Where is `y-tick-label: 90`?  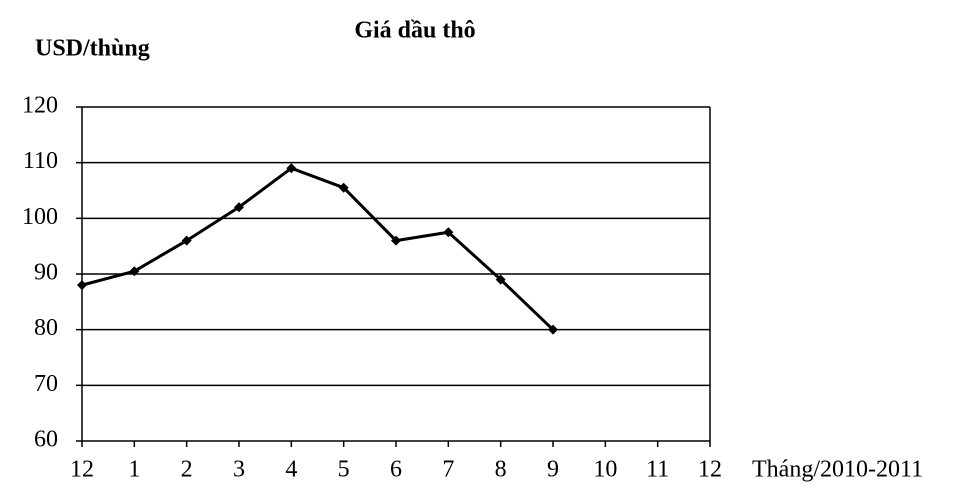 y-tick-label: 90 is located at coordinates (46, 273).